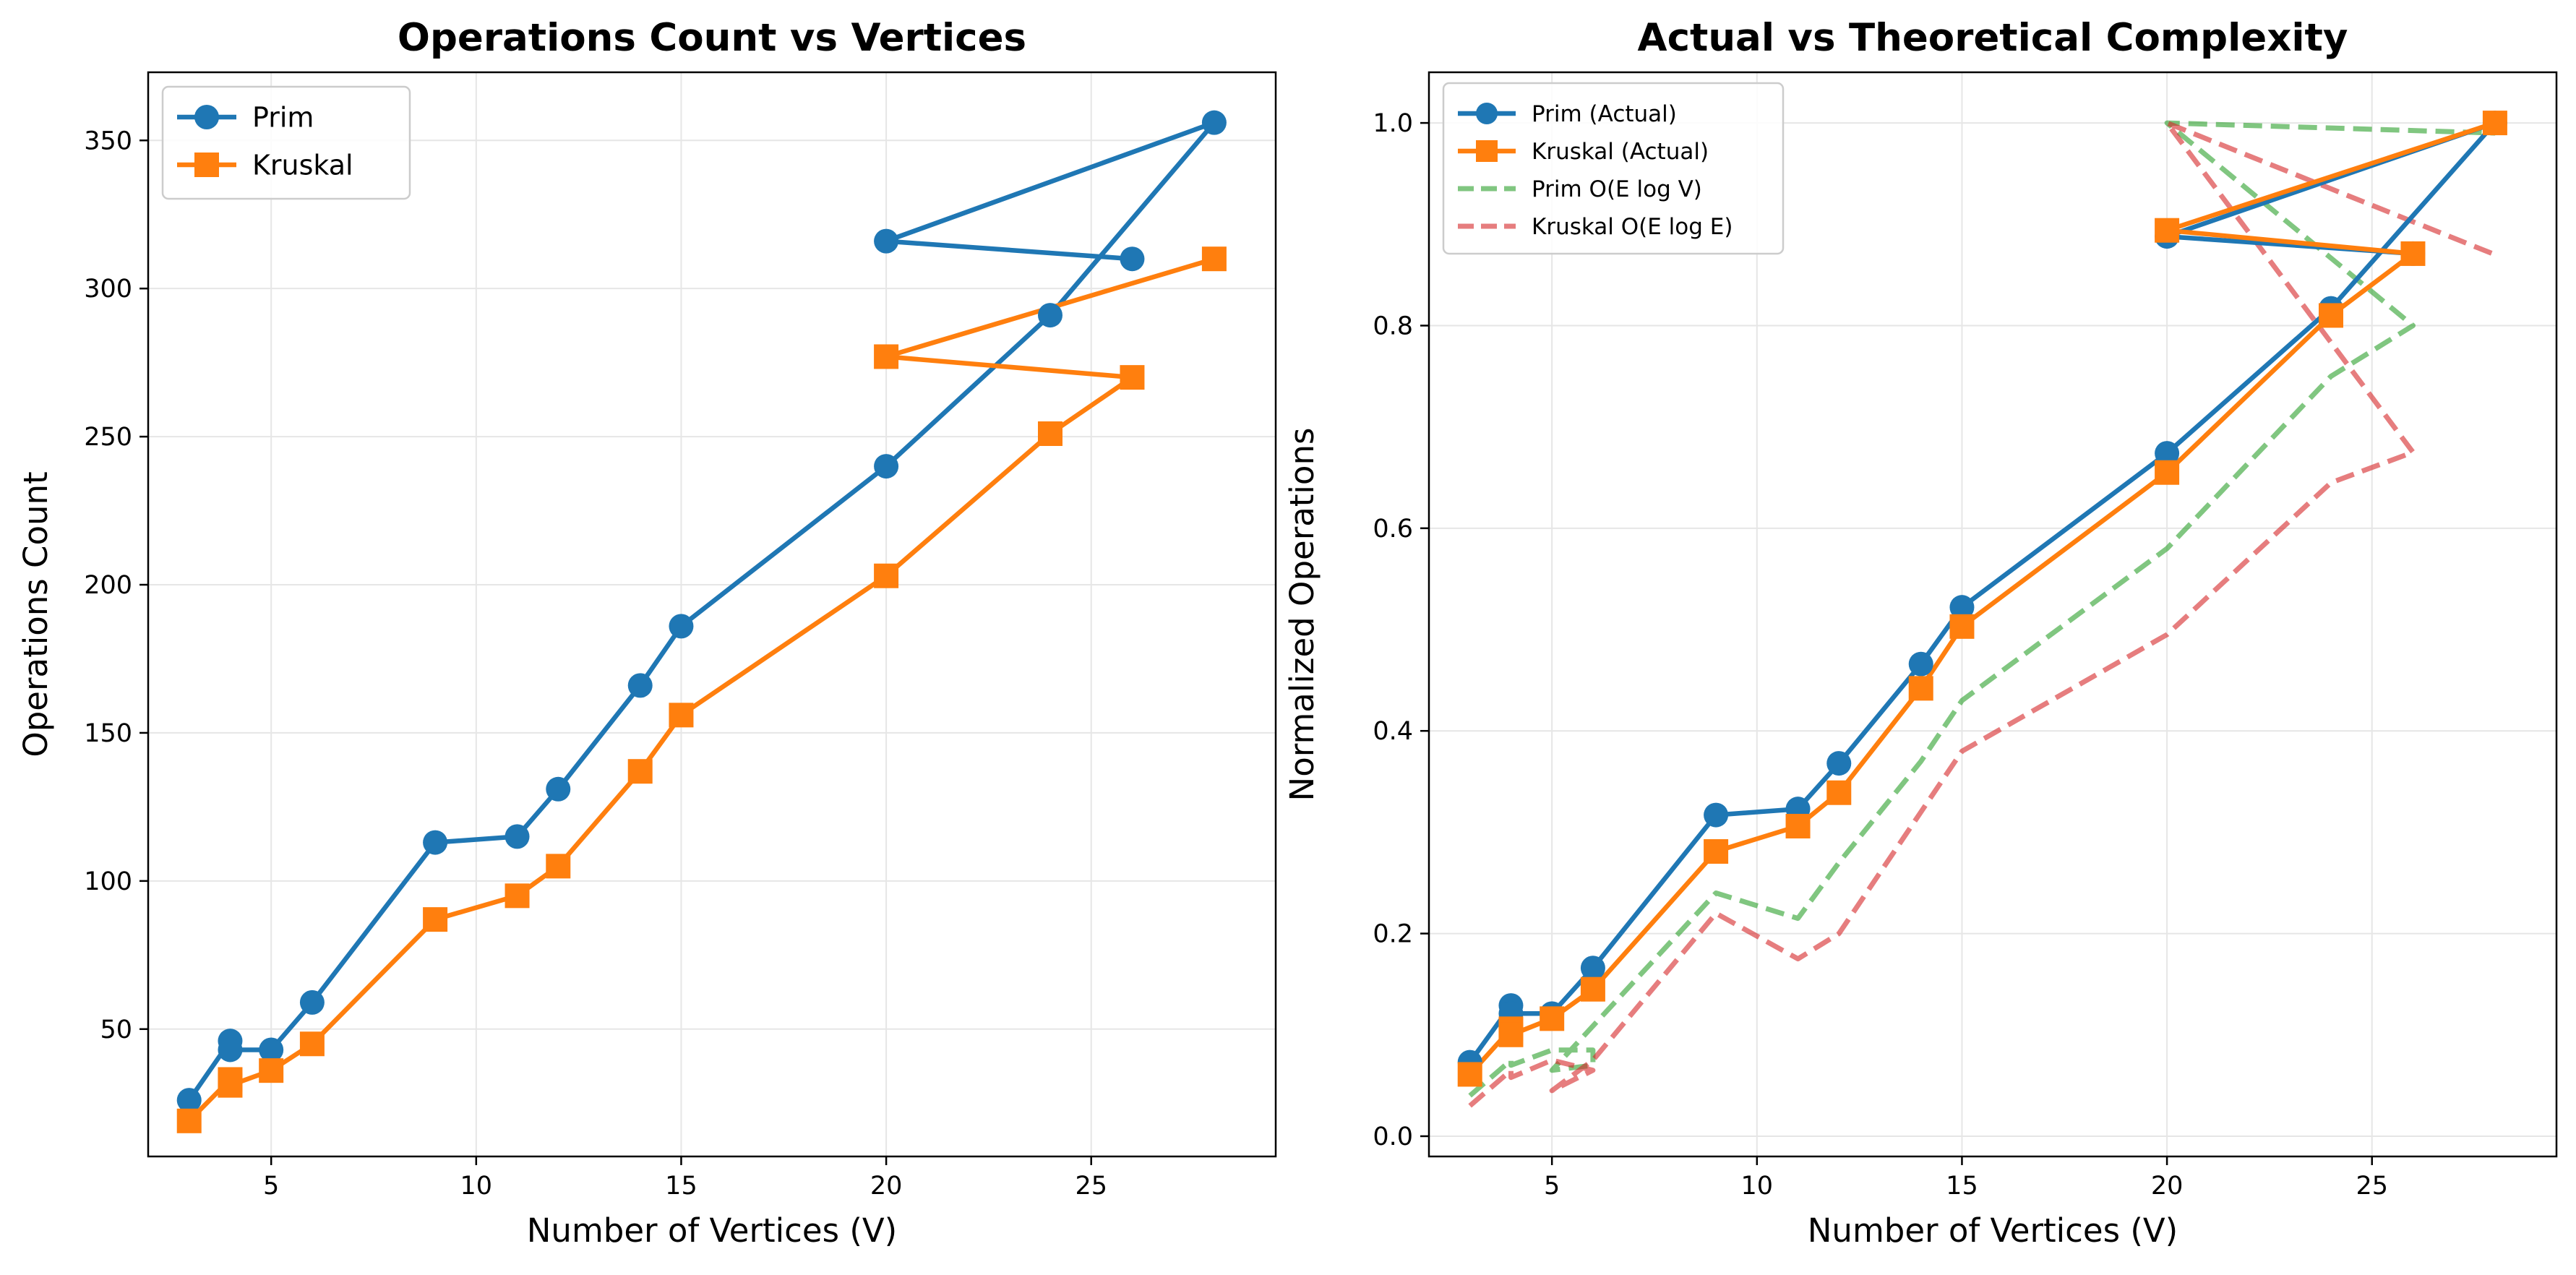 The image size is (2576, 1275). What do you see at coordinates (1393, 934) in the screenshot?
I see `y-tick-label: 0.2` at bounding box center [1393, 934].